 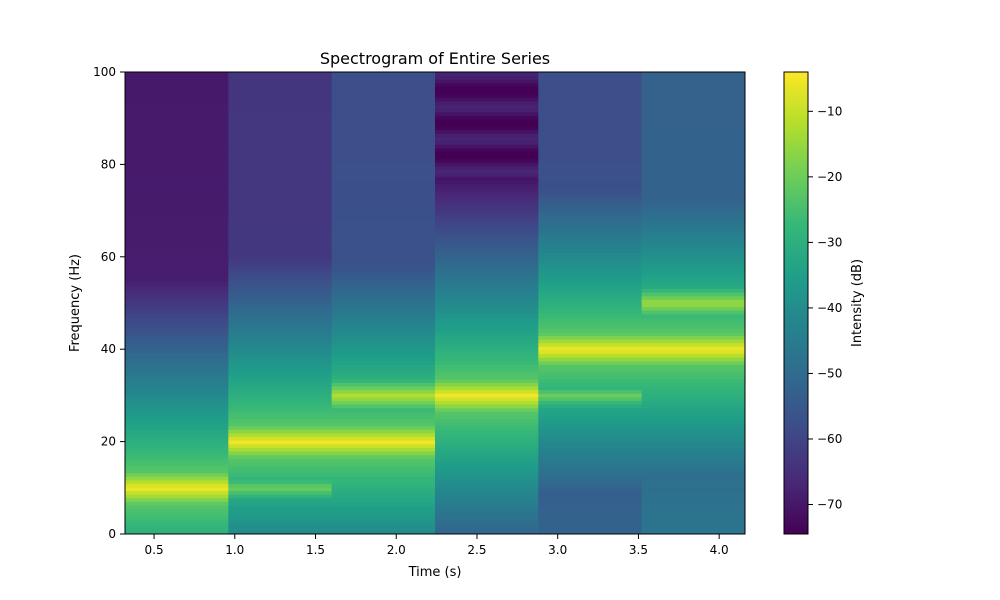 I want to click on y-axis-ticks: 0 20 40 60 80 100, so click(x=109, y=303).